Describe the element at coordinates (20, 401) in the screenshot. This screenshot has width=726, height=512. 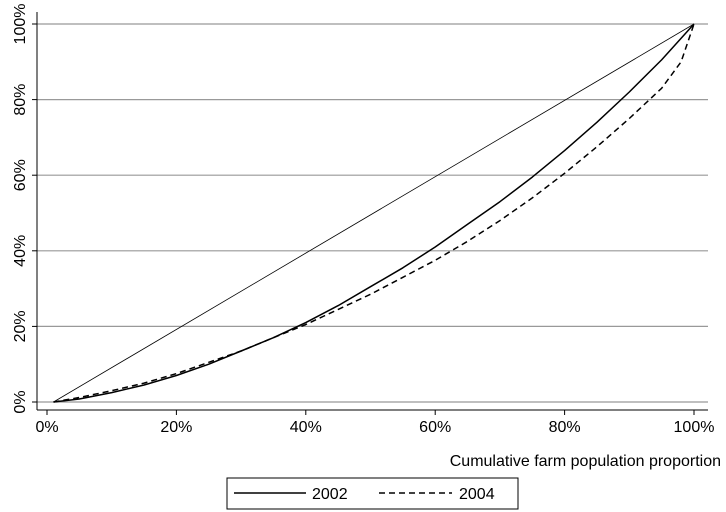
I see `y-tick-label: 0%` at that location.